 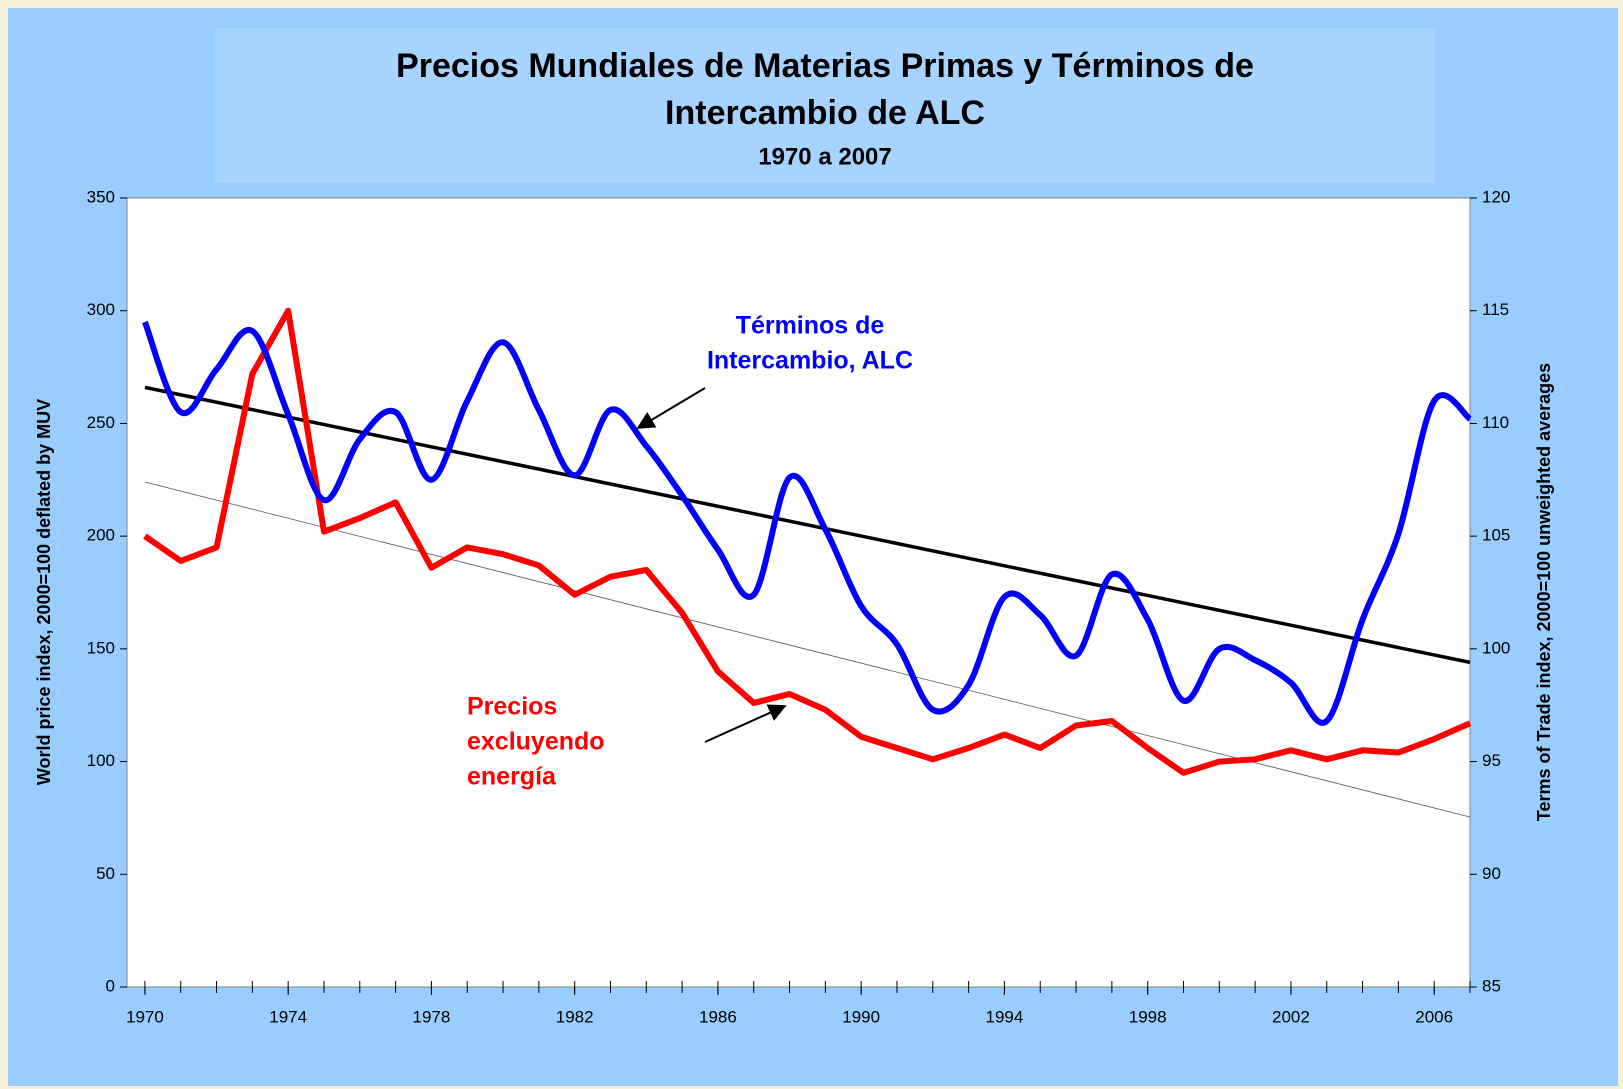 I want to click on title-box, so click(x=825, y=105).